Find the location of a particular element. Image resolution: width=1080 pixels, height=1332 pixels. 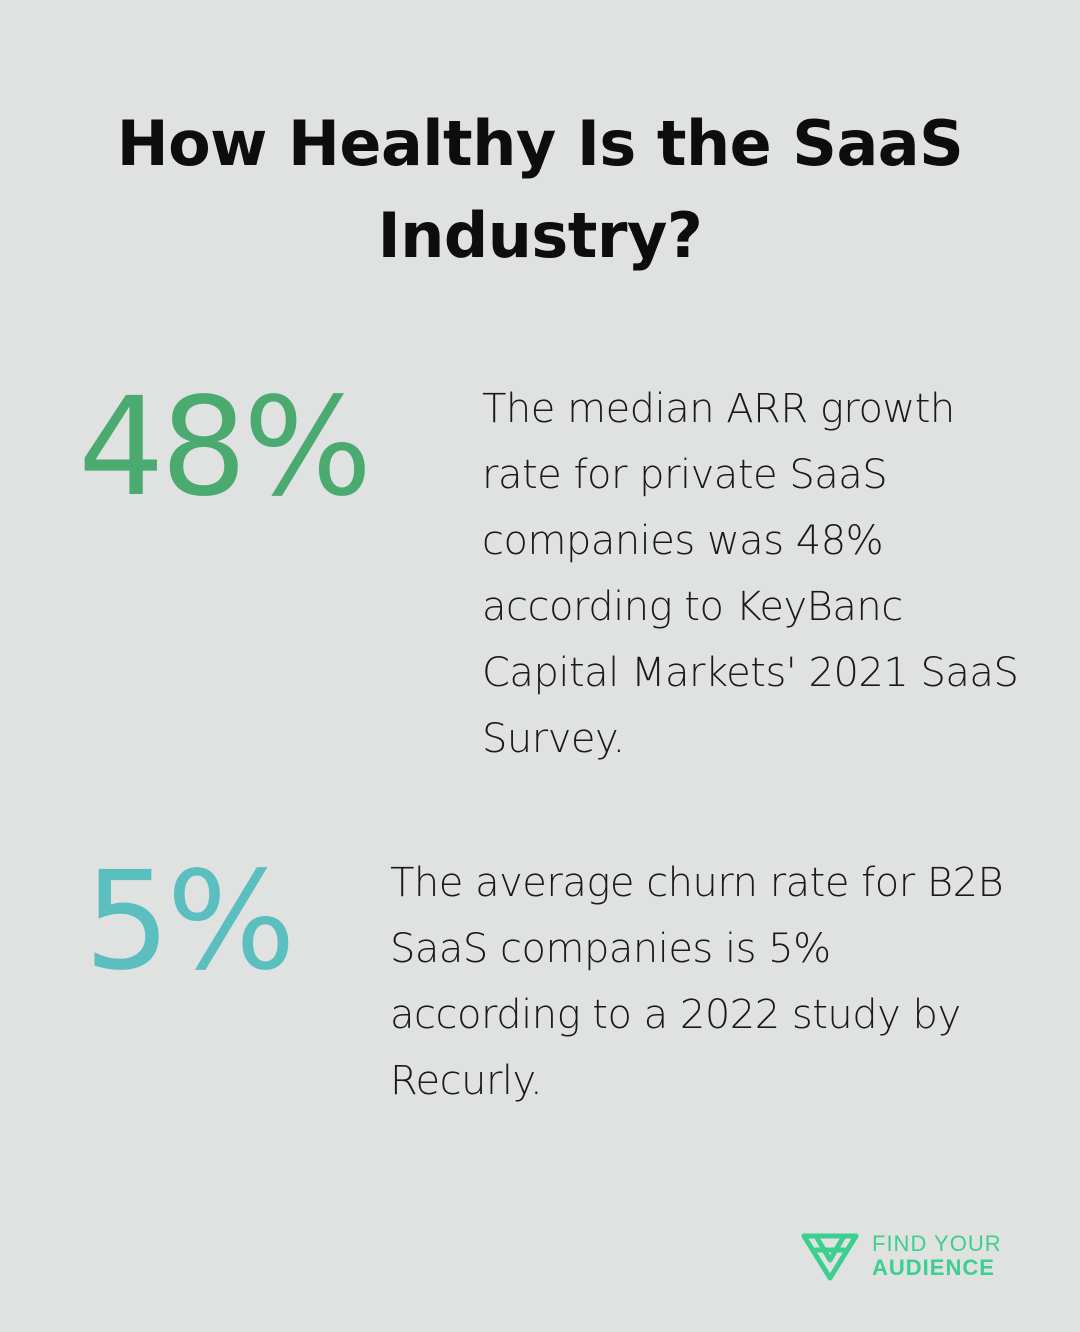

find-your-audience-logo-icon is located at coordinates (830, 1257).